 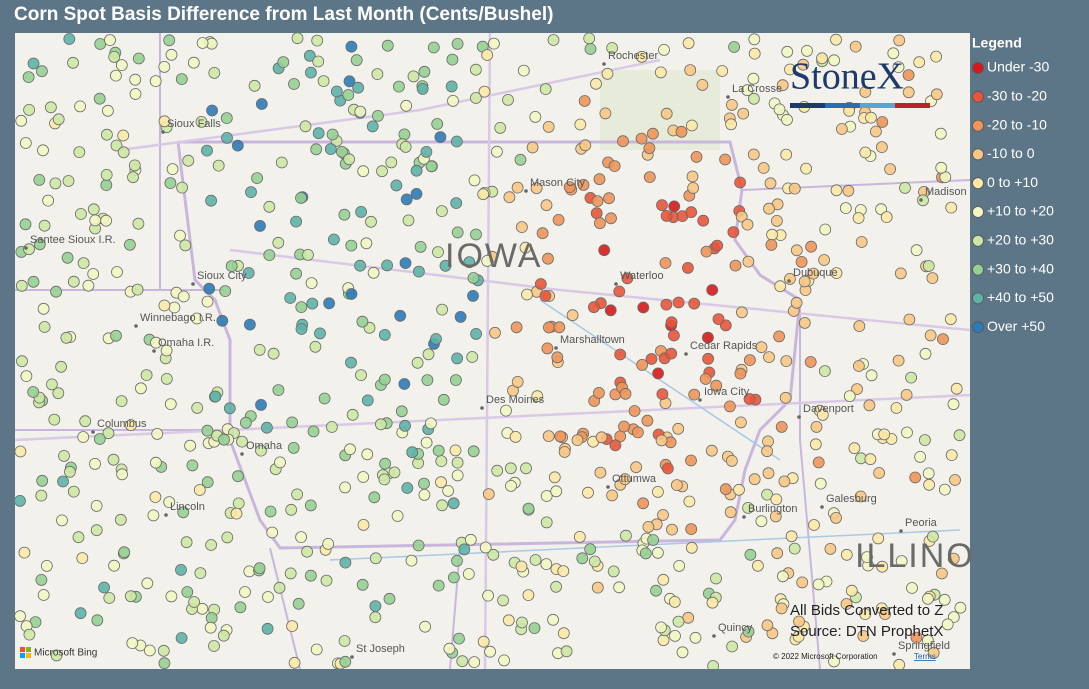 What do you see at coordinates (1011, 153) in the screenshot?
I see `legend-label: -10 to 0` at bounding box center [1011, 153].